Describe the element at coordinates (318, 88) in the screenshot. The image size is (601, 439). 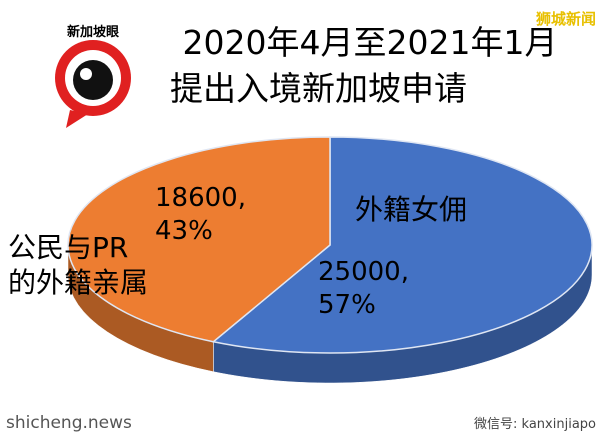
I see `chart-title: 提出入境新加坡申请` at that location.